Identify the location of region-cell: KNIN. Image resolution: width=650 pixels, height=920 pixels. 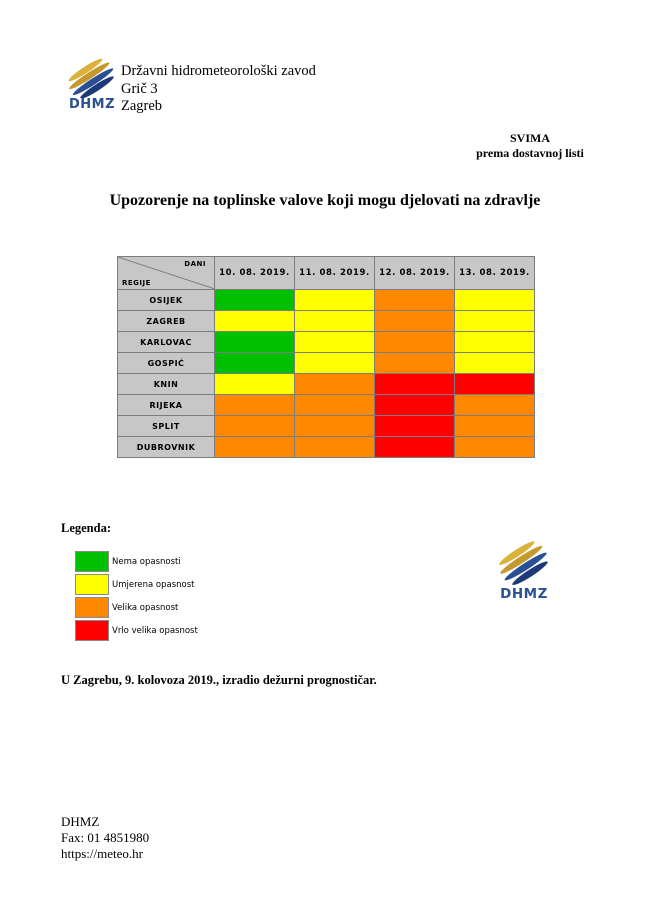
(166, 384).